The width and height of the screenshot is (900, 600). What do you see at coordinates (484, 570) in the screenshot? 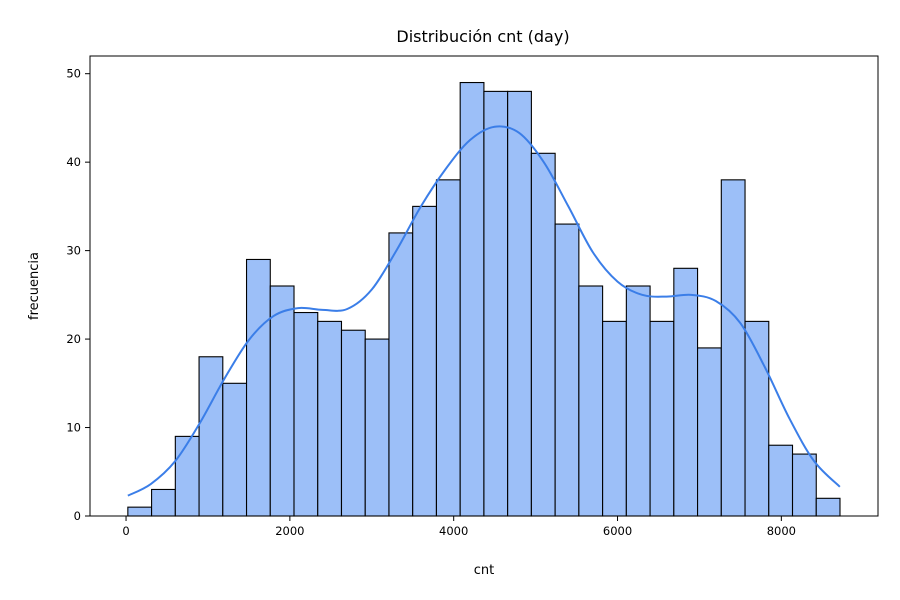
I see `x-axis-label: cnt` at bounding box center [484, 570].